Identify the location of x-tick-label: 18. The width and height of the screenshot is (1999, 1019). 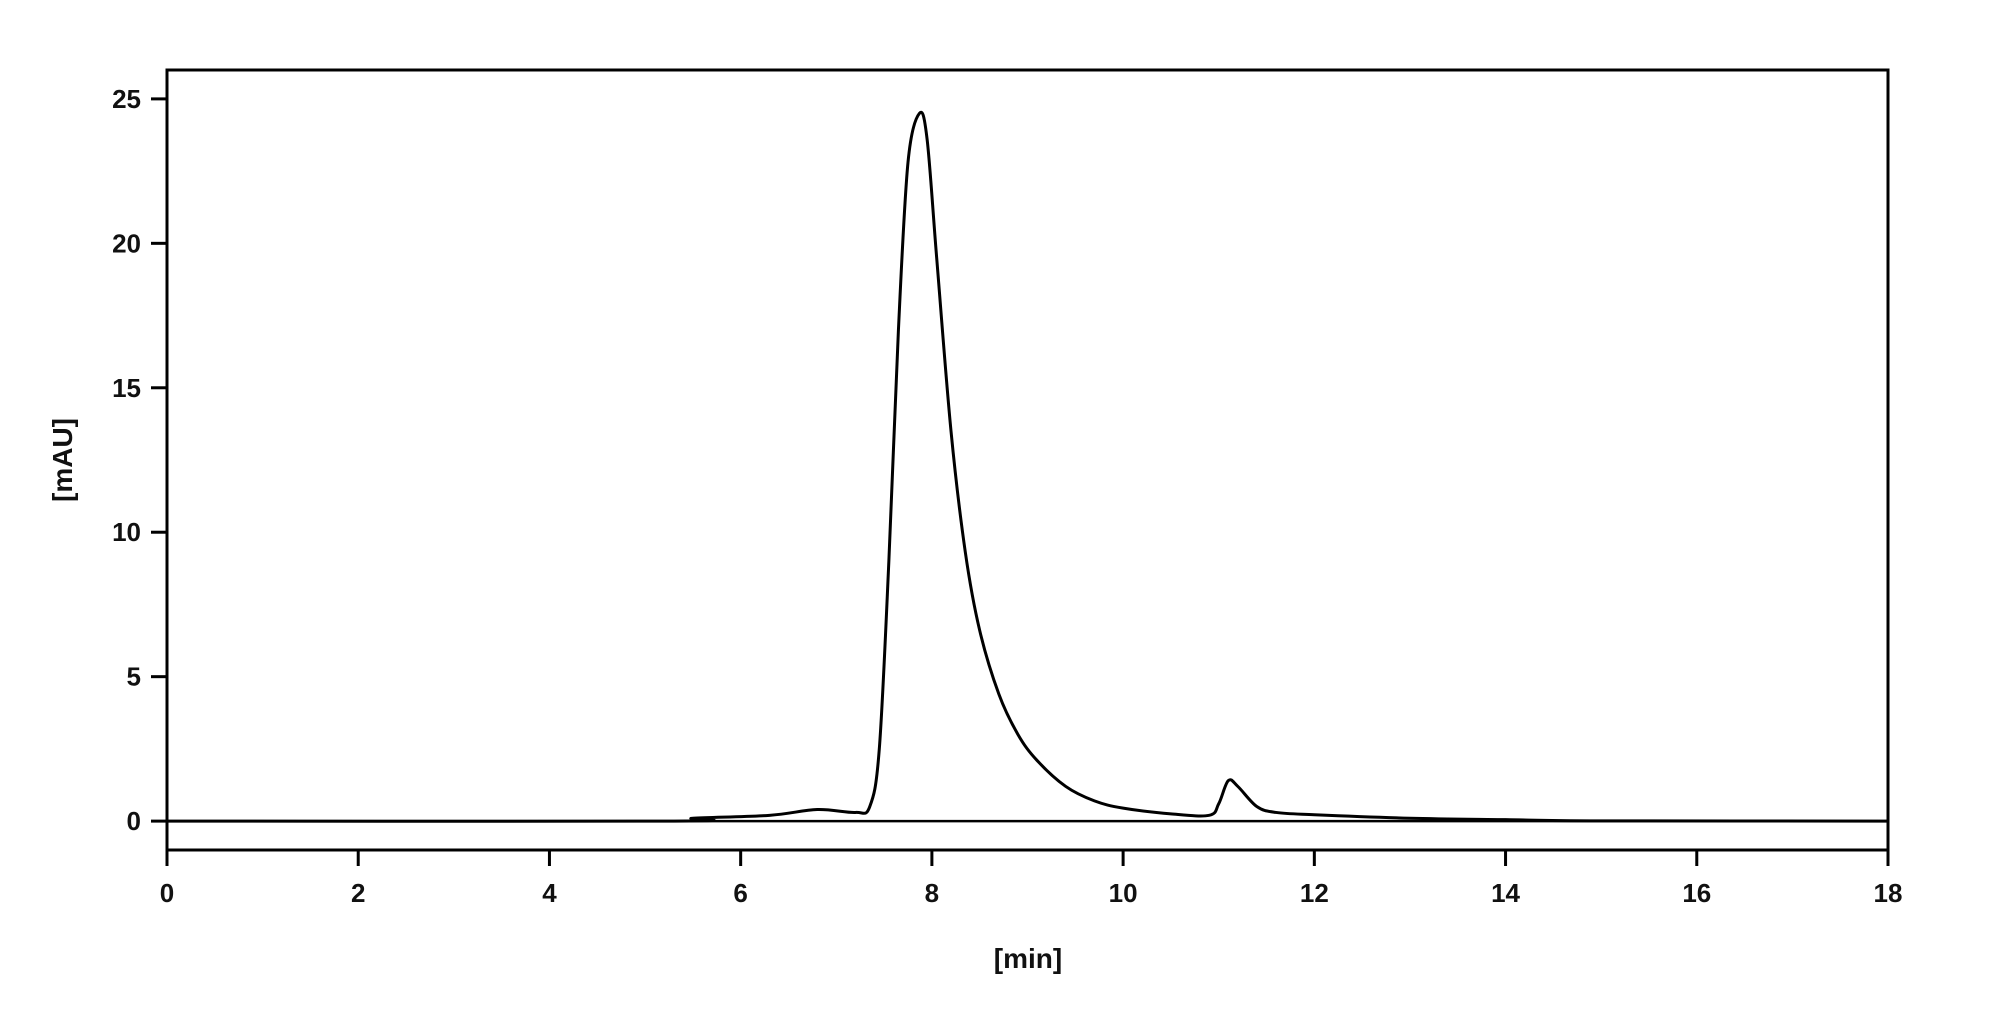
(1888, 893).